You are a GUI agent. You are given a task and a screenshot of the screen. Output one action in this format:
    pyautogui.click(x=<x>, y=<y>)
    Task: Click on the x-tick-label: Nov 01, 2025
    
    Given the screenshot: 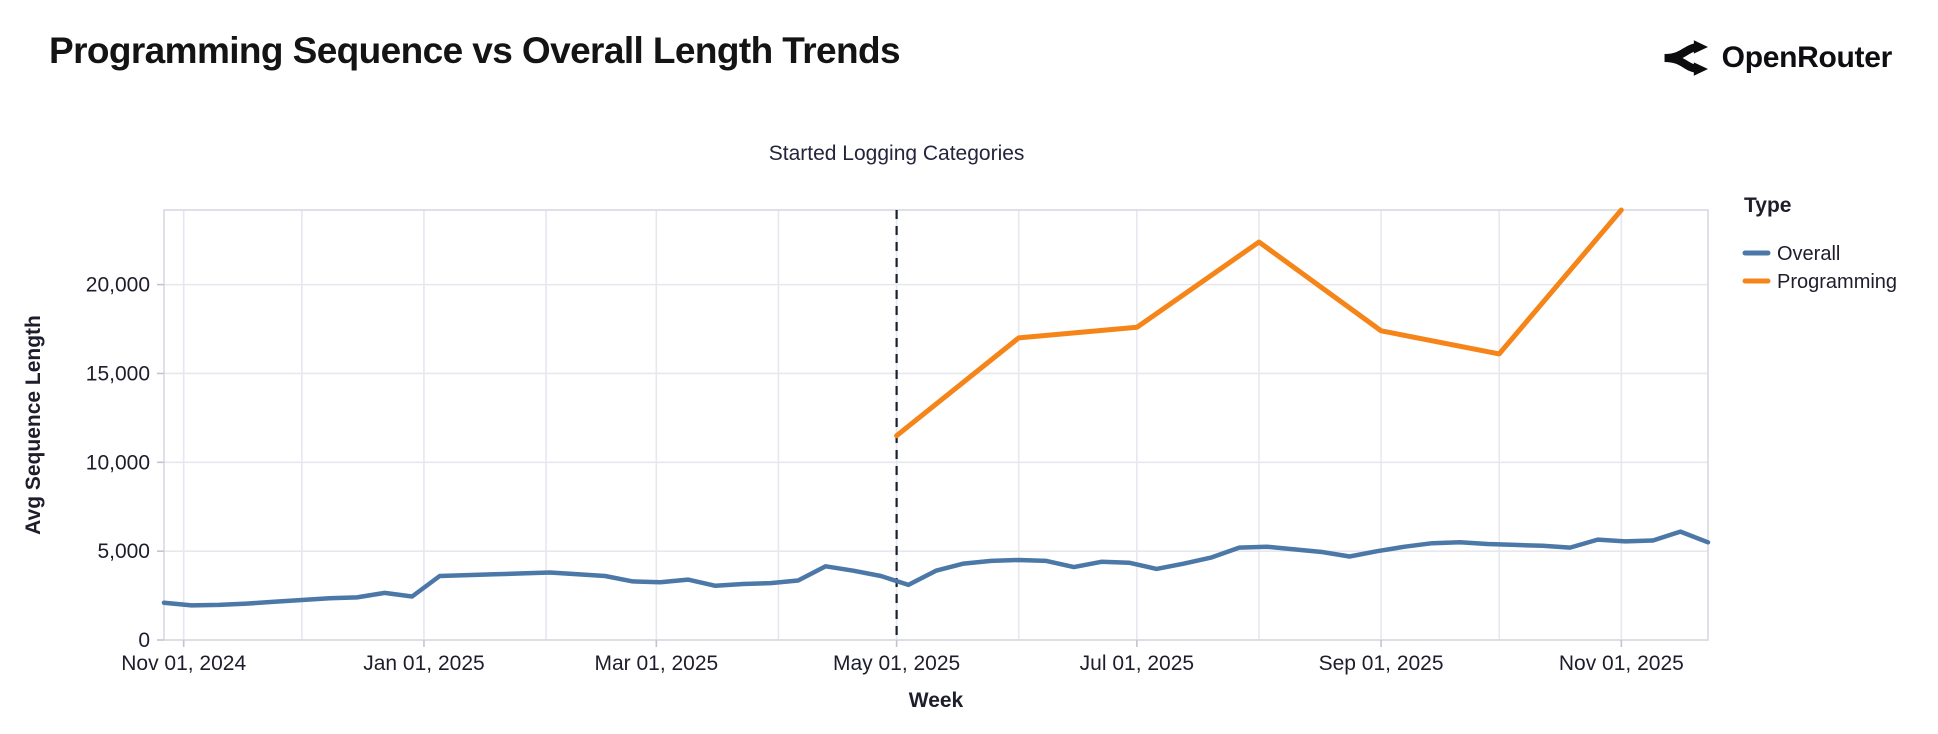 What is the action you would take?
    pyautogui.click(x=1621, y=663)
    